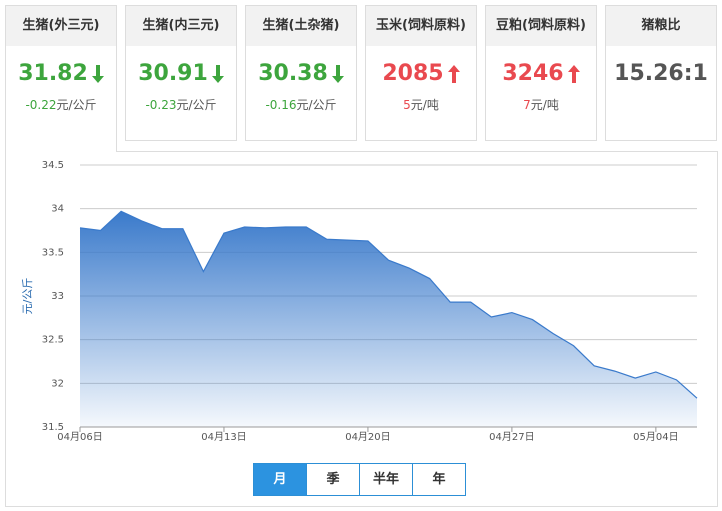 This screenshot has height=511, width=722. Describe the element at coordinates (293, 73) in the screenshot. I see `value-text: 30.38` at that location.